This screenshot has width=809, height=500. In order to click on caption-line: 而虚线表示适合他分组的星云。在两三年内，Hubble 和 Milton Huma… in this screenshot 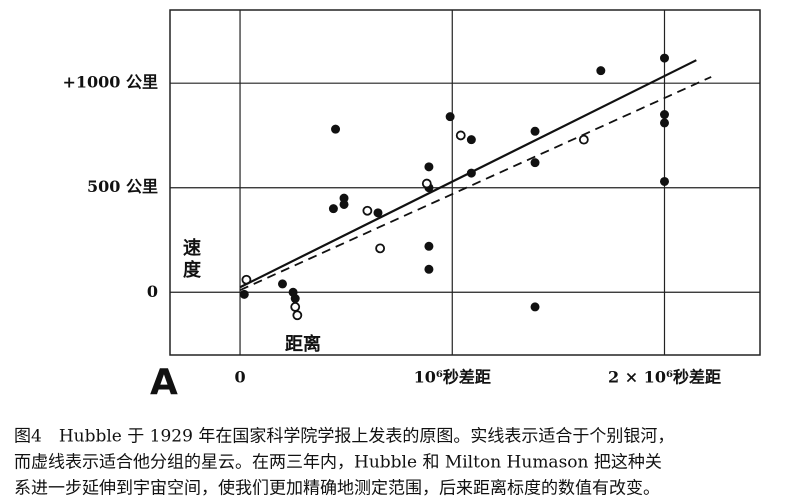, I will do `click(338, 463)`.